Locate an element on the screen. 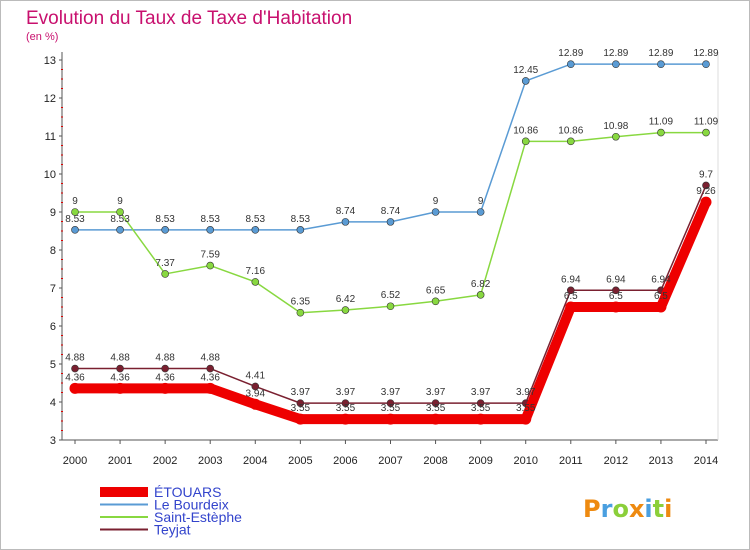 The image size is (750, 550). data-label: 7.16 is located at coordinates (256, 271).